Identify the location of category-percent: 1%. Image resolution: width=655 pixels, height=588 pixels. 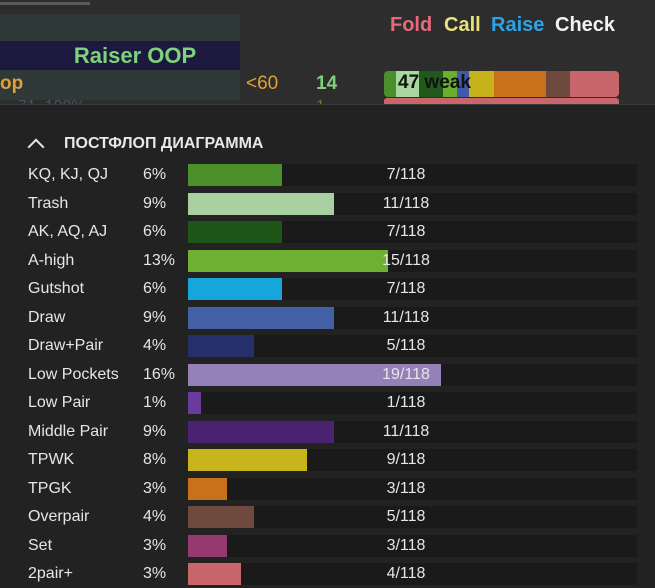
(155, 402).